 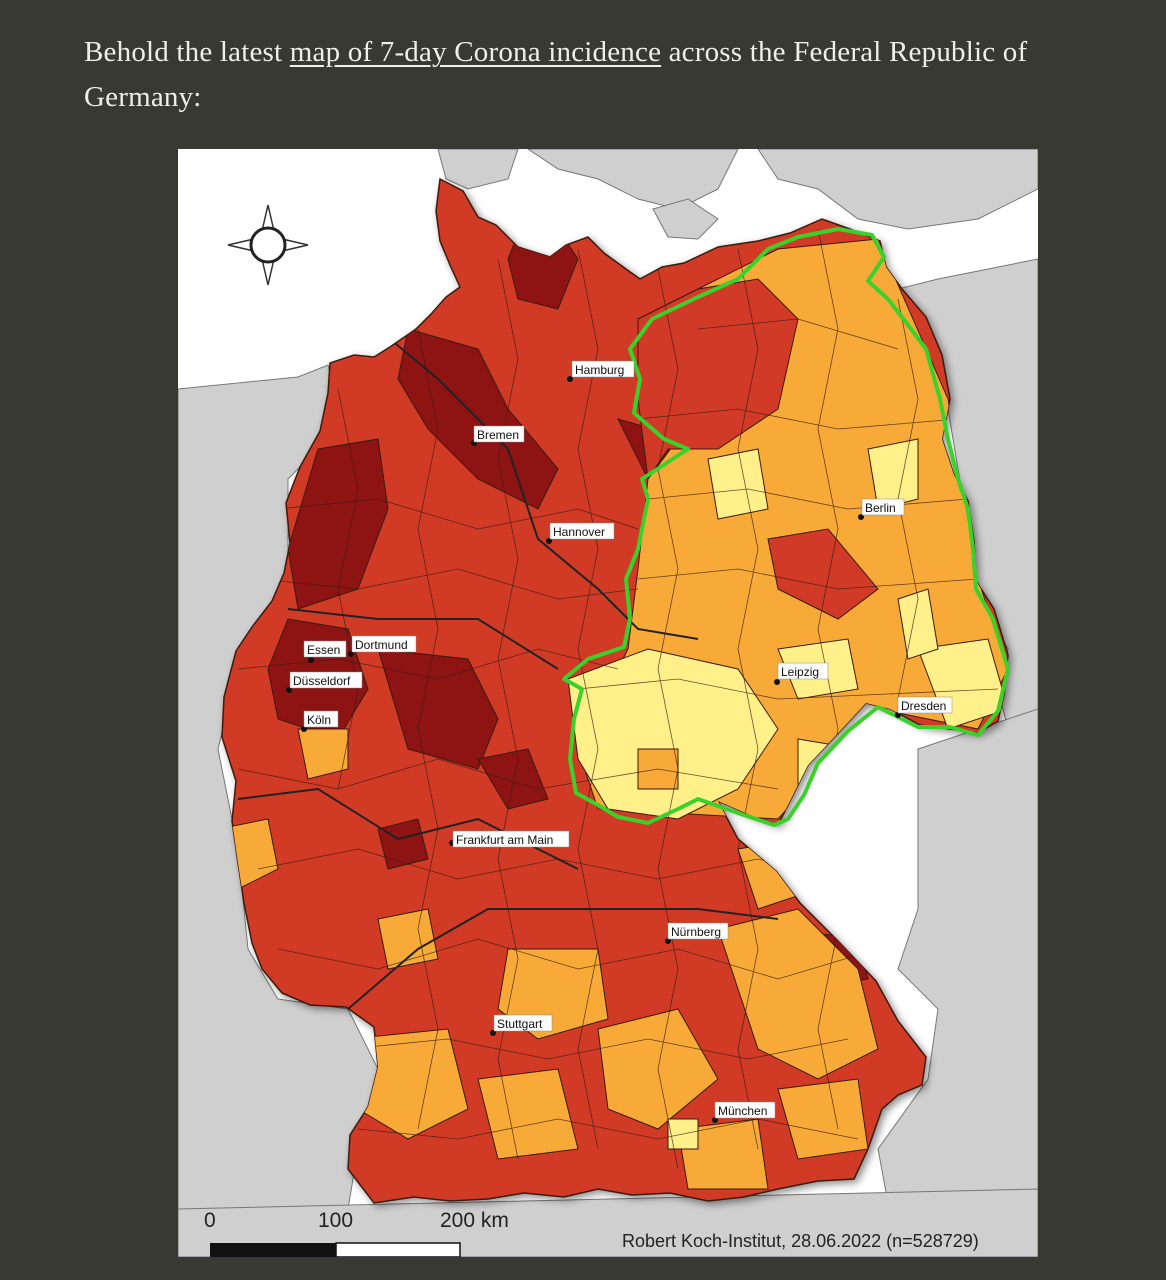 I want to click on svg-text: Stuttgart, so click(x=520, y=1024).